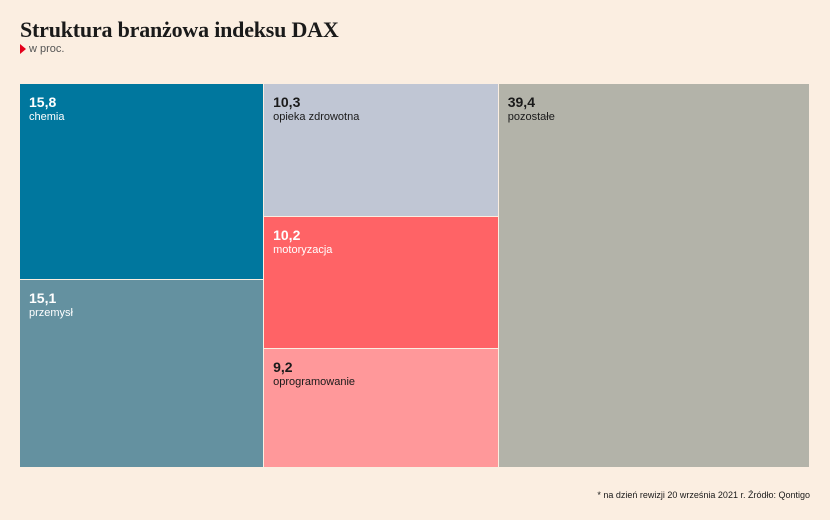  Describe the element at coordinates (287, 102) in the screenshot. I see `tile-value: 10,3` at that location.